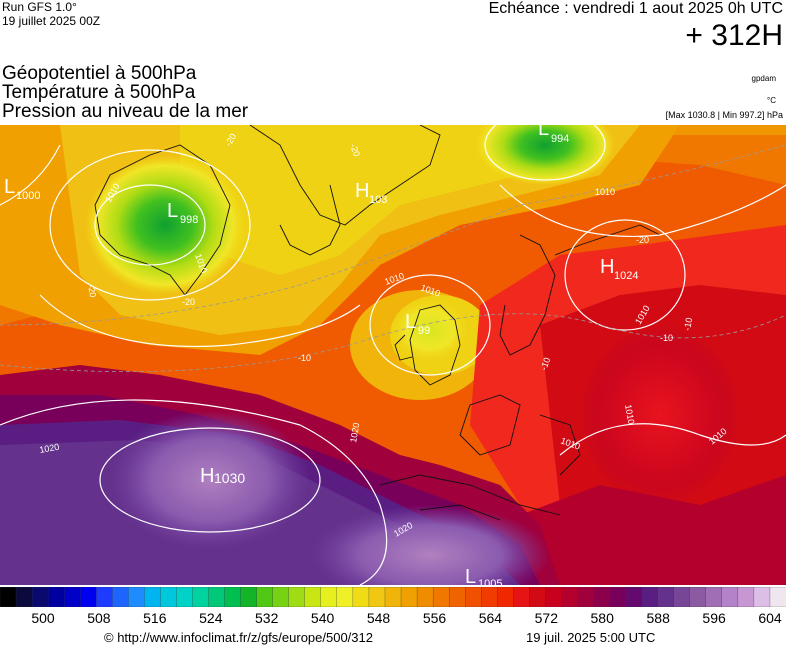  I want to click on colorbar-label: 604, so click(770, 618).